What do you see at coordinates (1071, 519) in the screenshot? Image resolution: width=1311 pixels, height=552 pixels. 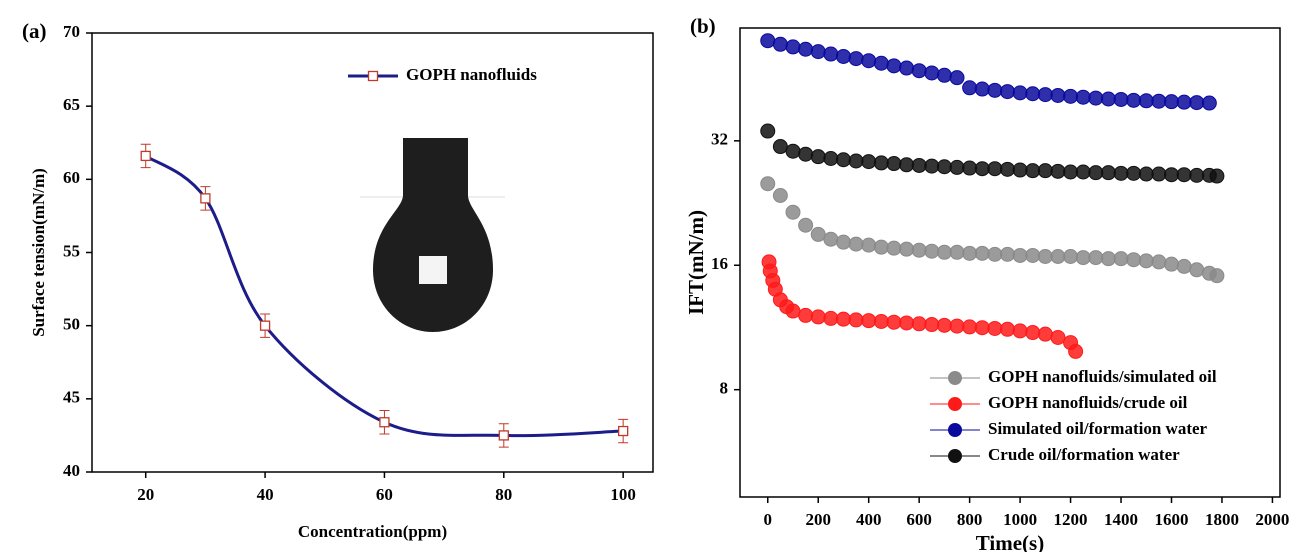 I see `x-tick-label: 1200` at bounding box center [1071, 519].